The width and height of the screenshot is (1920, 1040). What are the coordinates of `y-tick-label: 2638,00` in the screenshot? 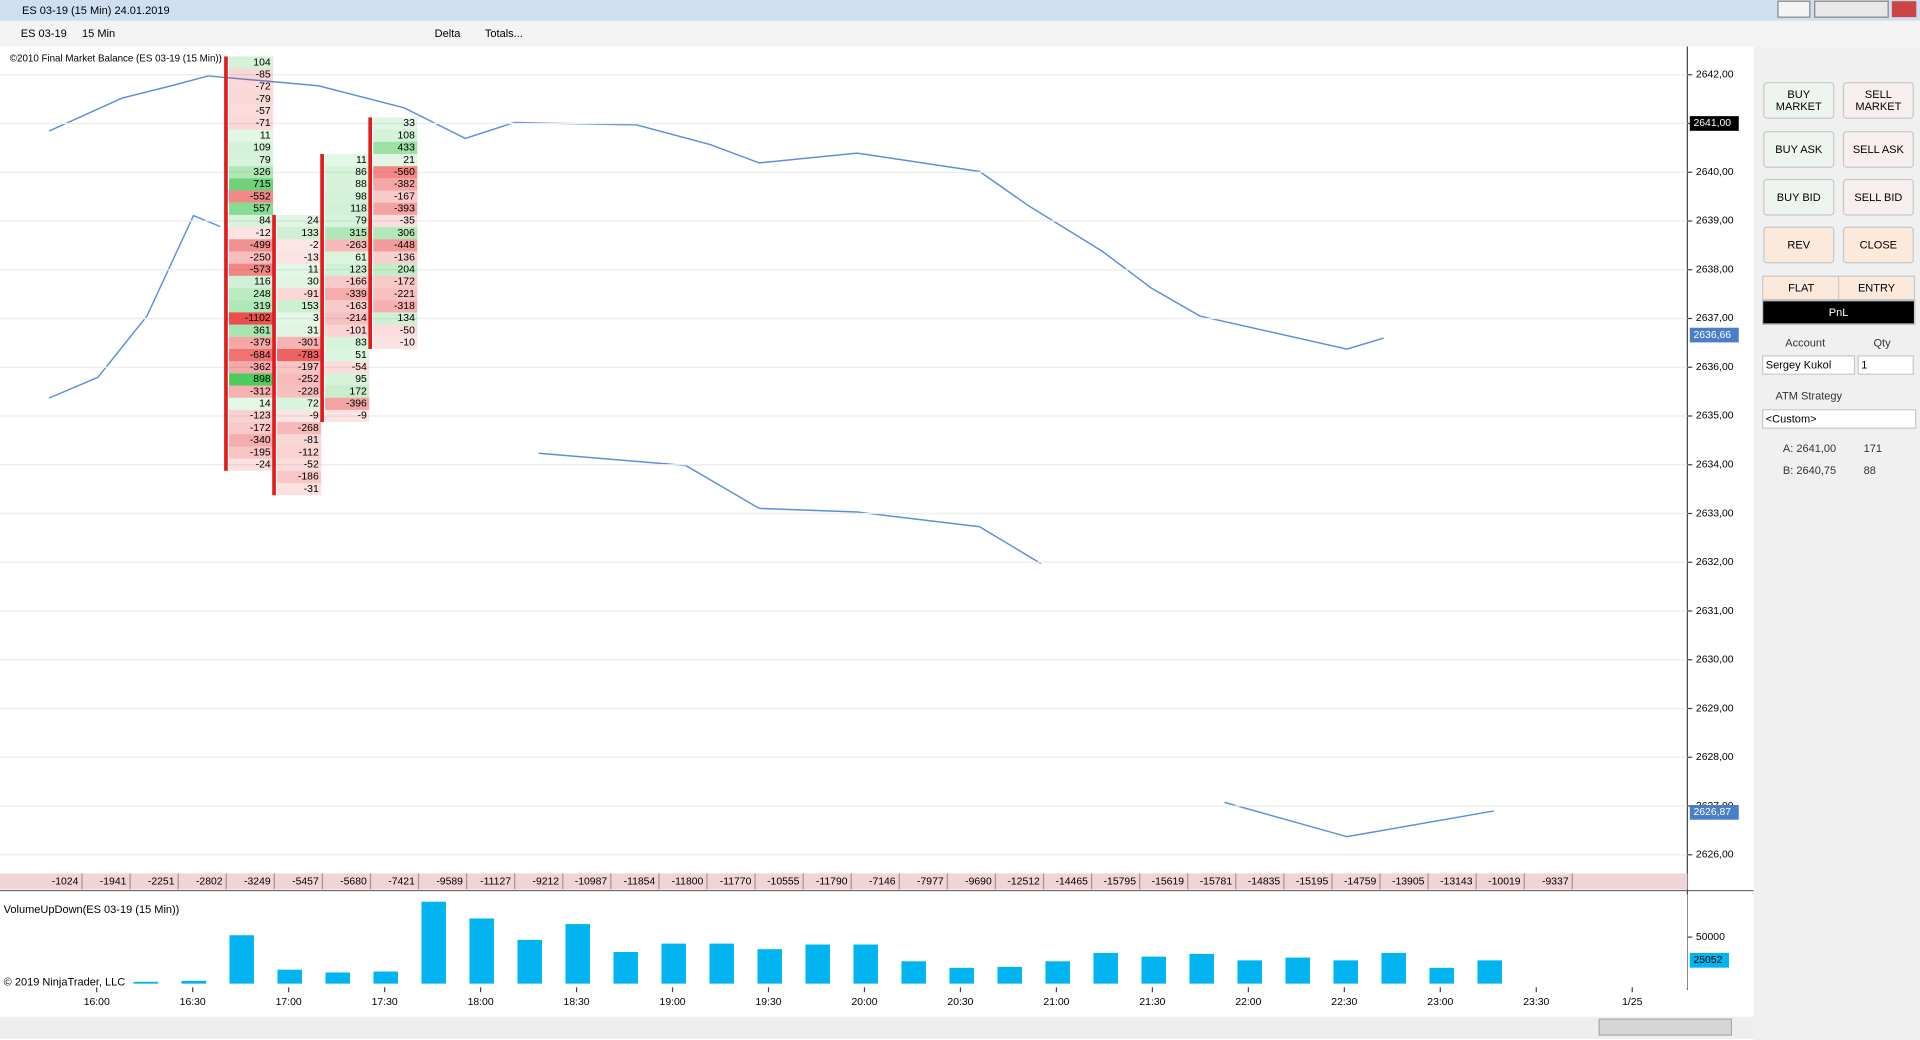 It's located at (1715, 269).